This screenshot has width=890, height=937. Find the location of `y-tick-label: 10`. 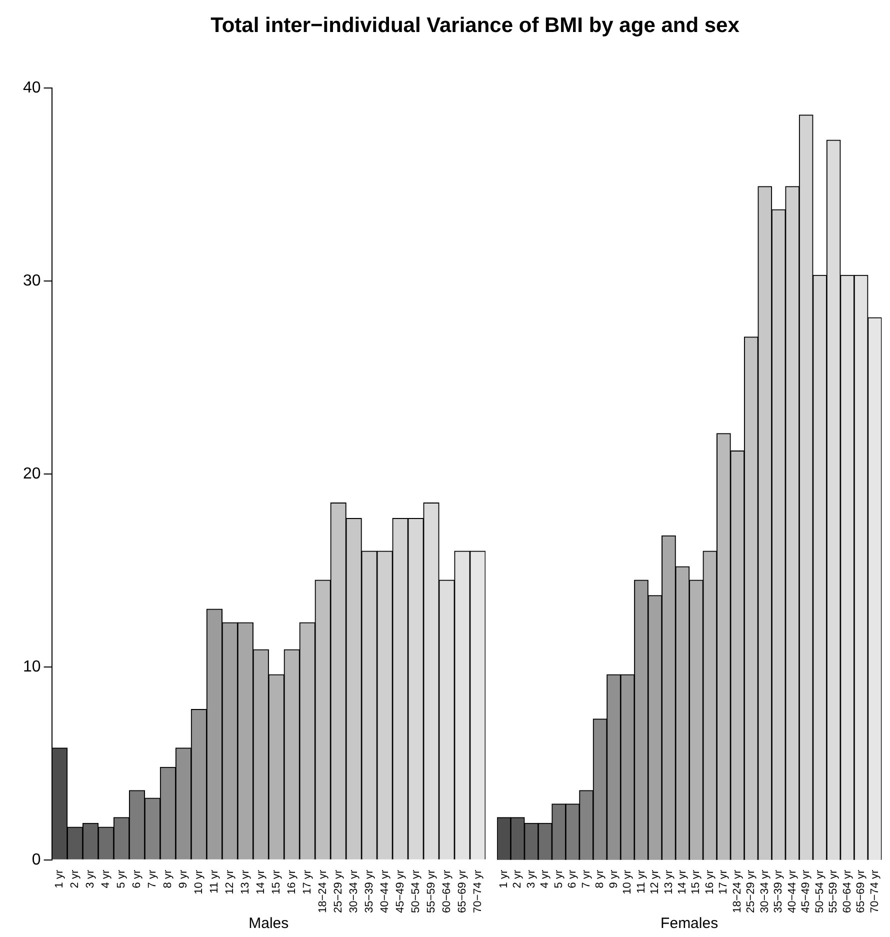

y-tick-label: 10 is located at coordinates (32, 667).